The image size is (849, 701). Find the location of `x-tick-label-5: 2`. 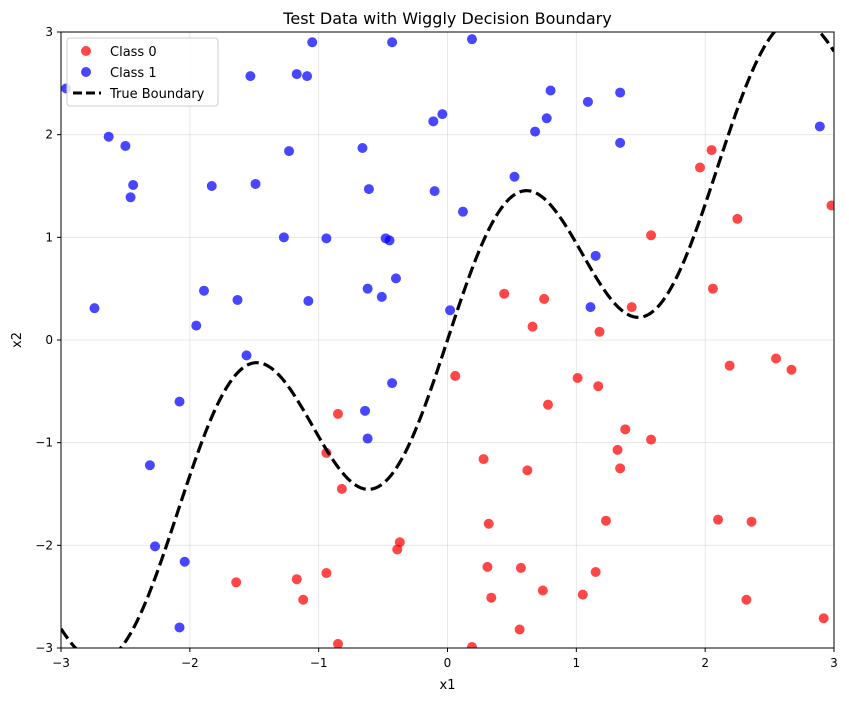

x-tick-label-5: 2 is located at coordinates (705, 663).